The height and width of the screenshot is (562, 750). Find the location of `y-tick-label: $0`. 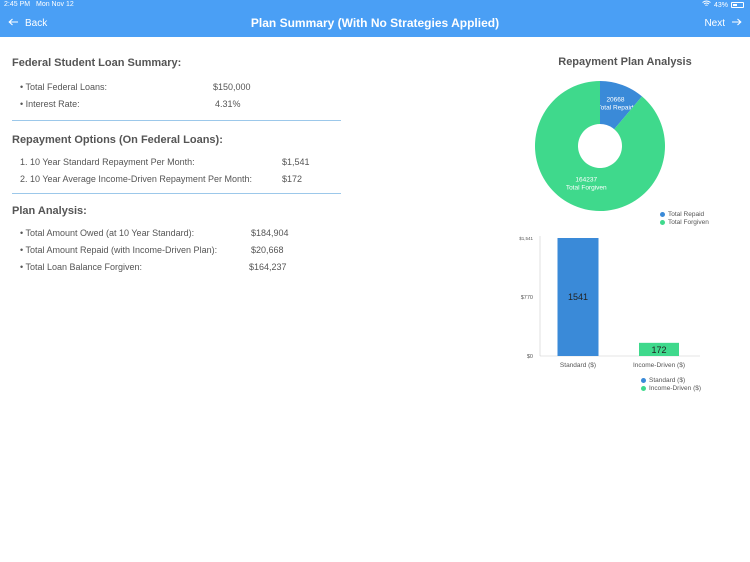

y-tick-label: $0 is located at coordinates (530, 357).